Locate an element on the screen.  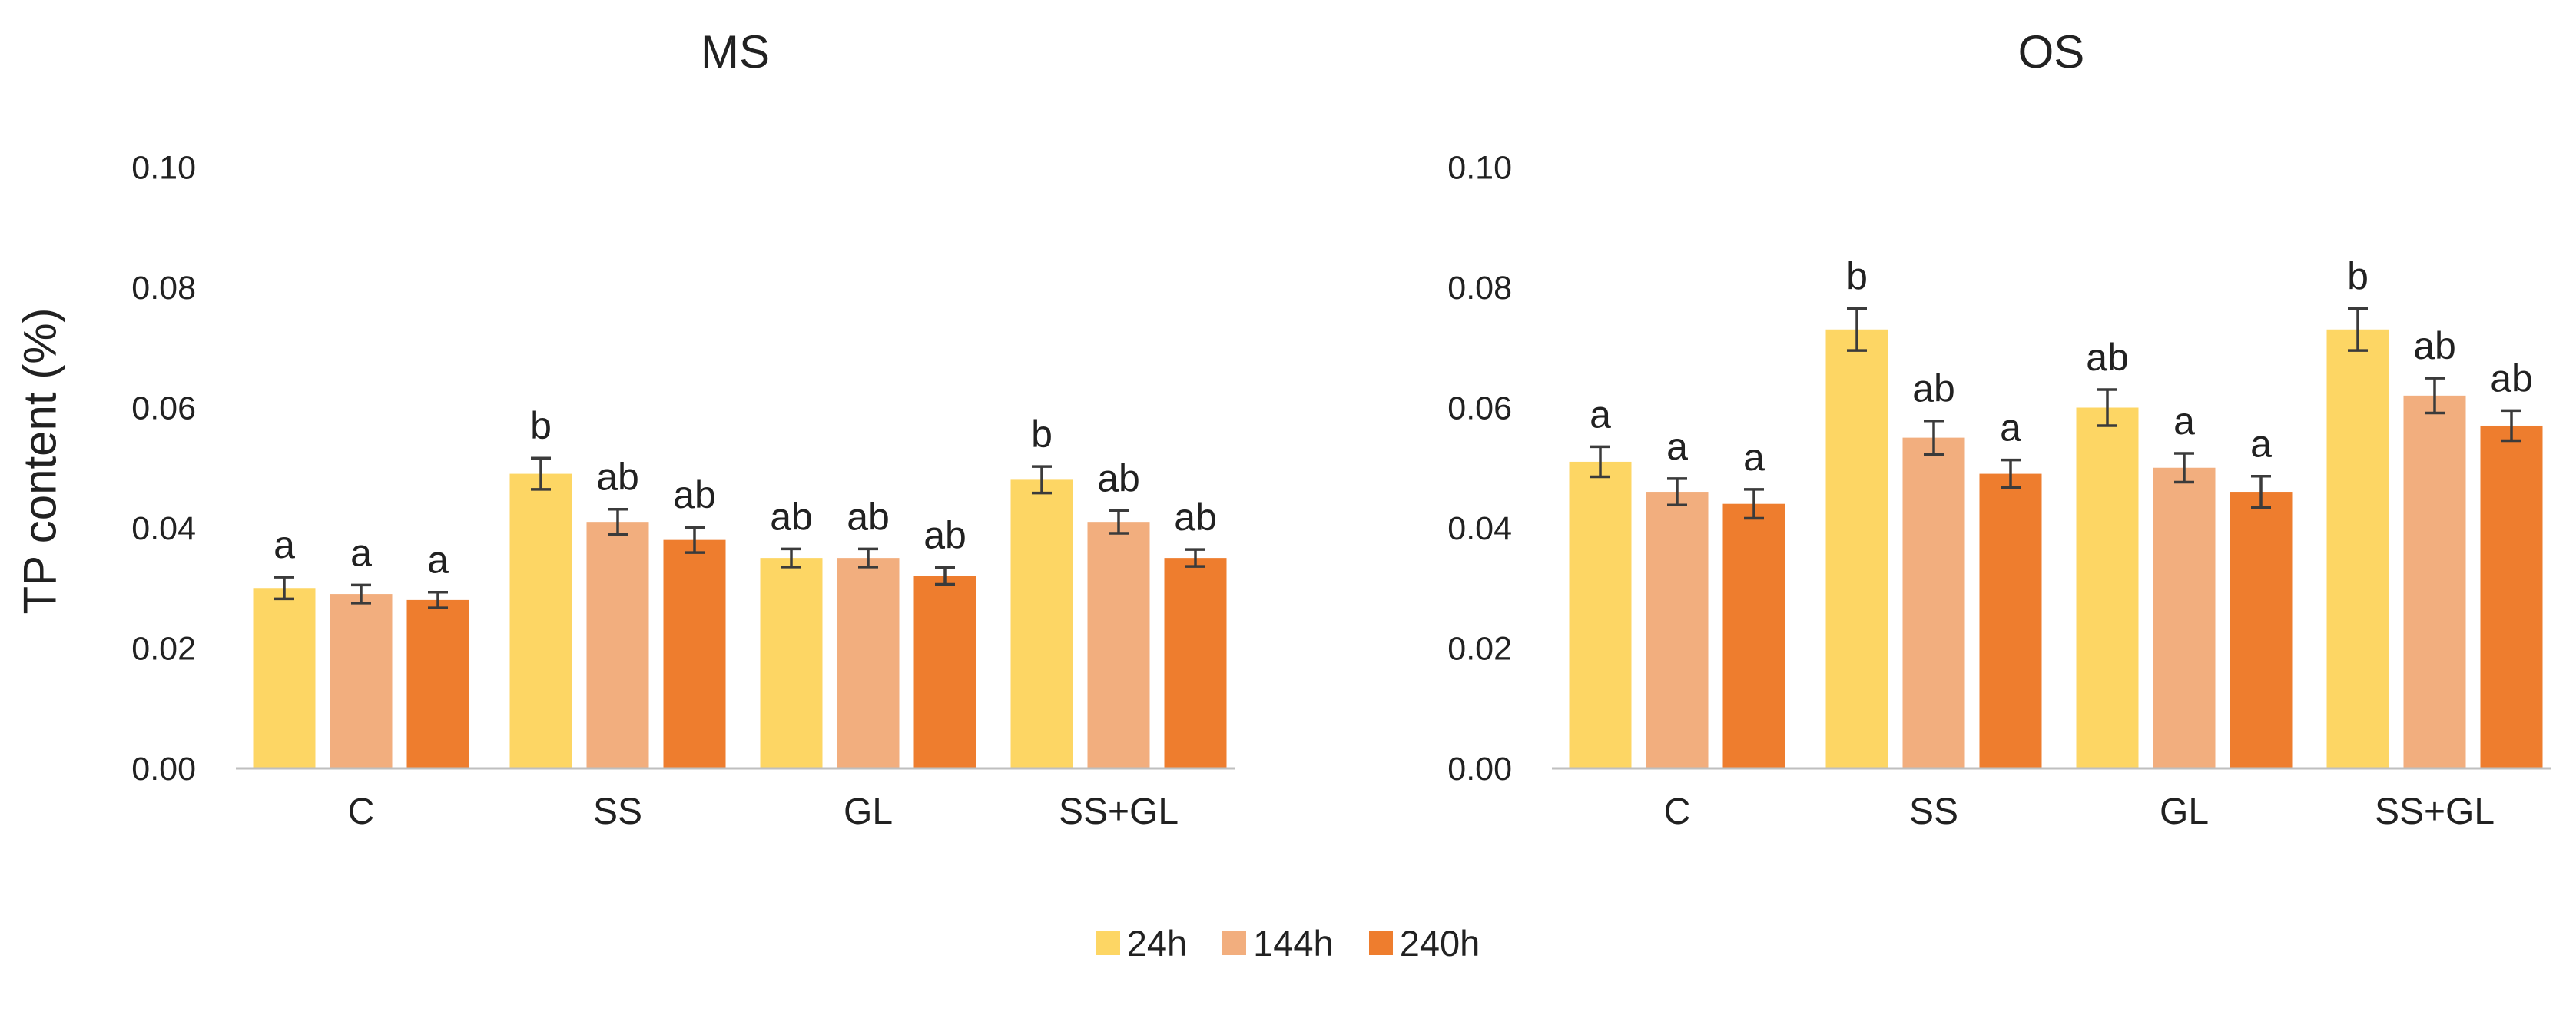
legend-label: 144h is located at coordinates (1293, 943).